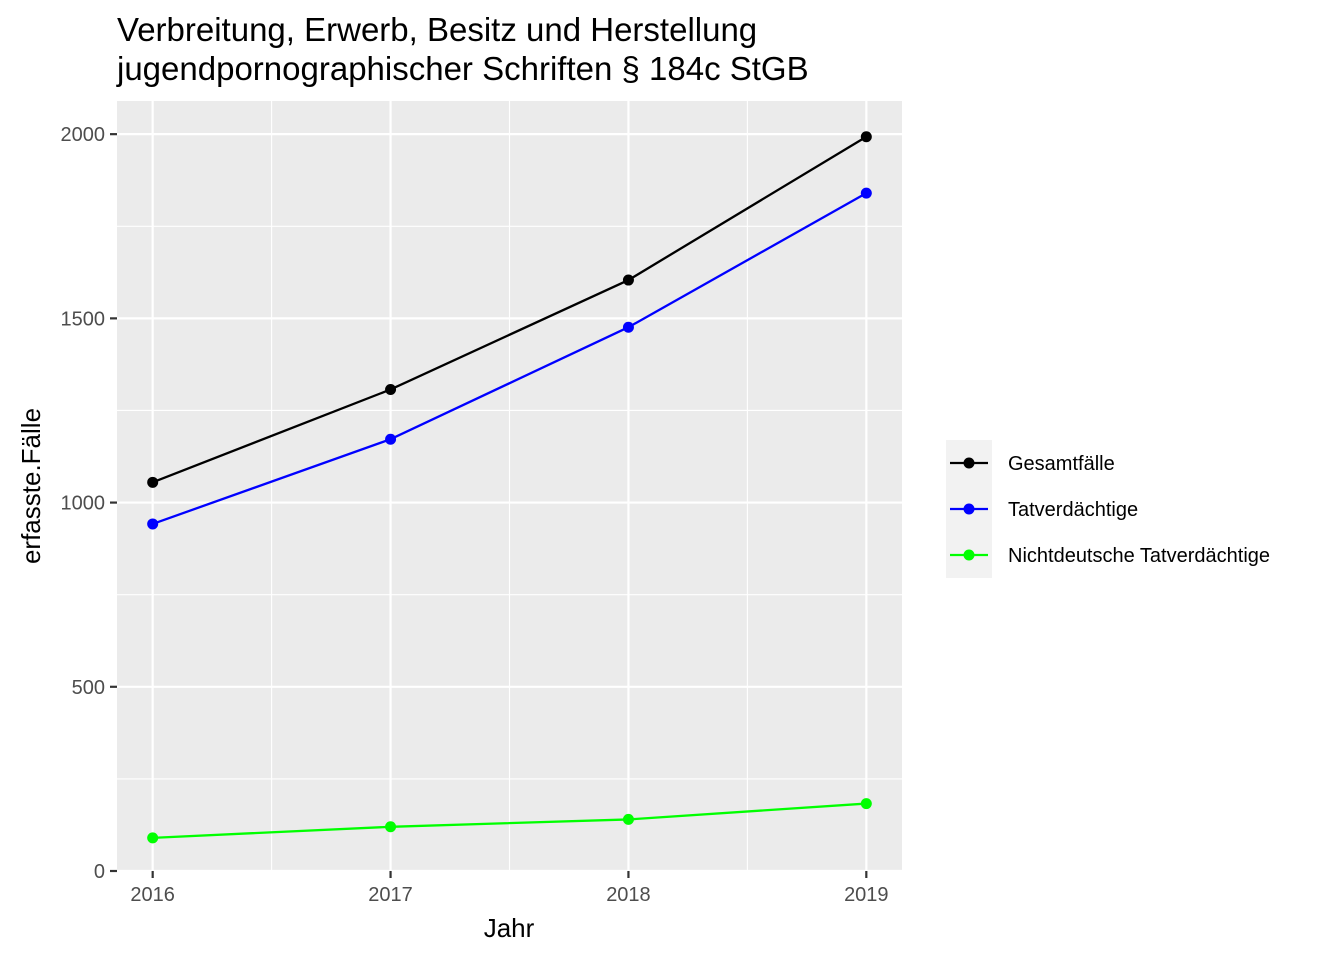 This screenshot has height=960, width=1344. I want to click on x-tick-label: 2019, so click(866, 895).